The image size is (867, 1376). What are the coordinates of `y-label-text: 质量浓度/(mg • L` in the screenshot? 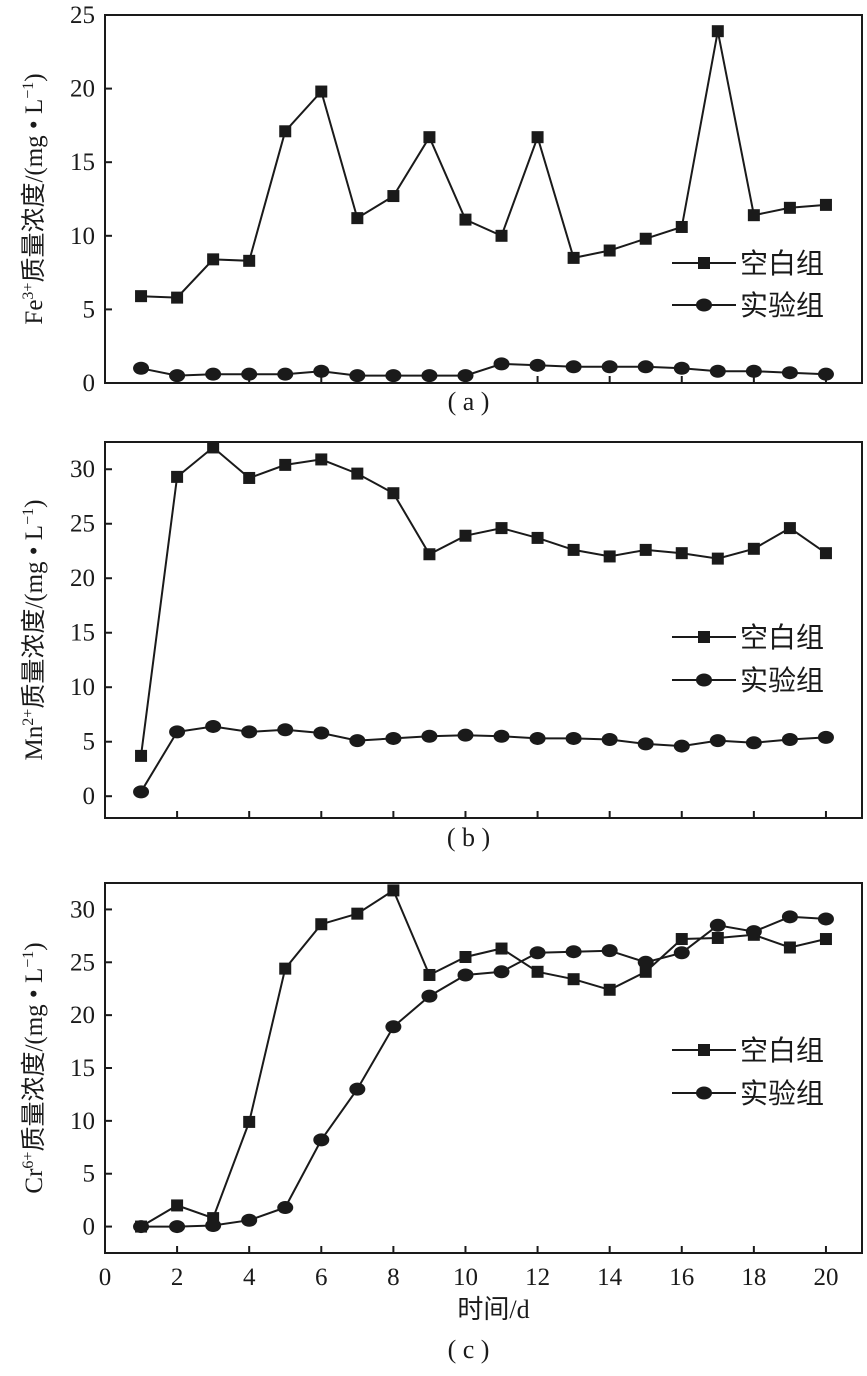 It's located at (34, 191).